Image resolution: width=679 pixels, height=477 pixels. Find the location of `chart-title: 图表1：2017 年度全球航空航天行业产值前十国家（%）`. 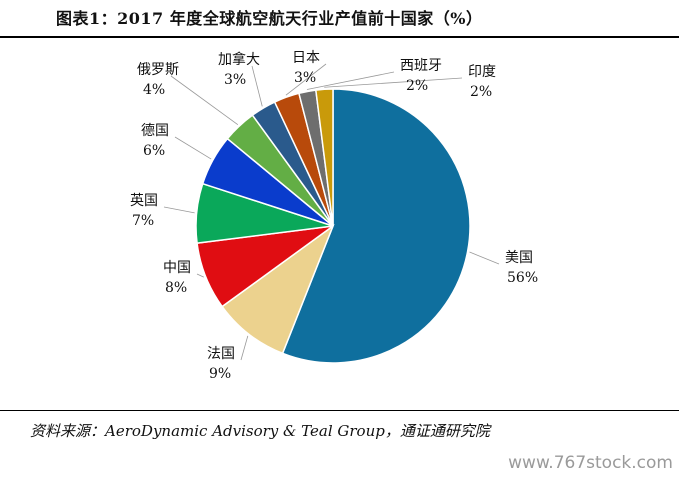

chart-title: 图表1：2017 年度全球航空航天行业产值前十国家（%） is located at coordinates (269, 18).